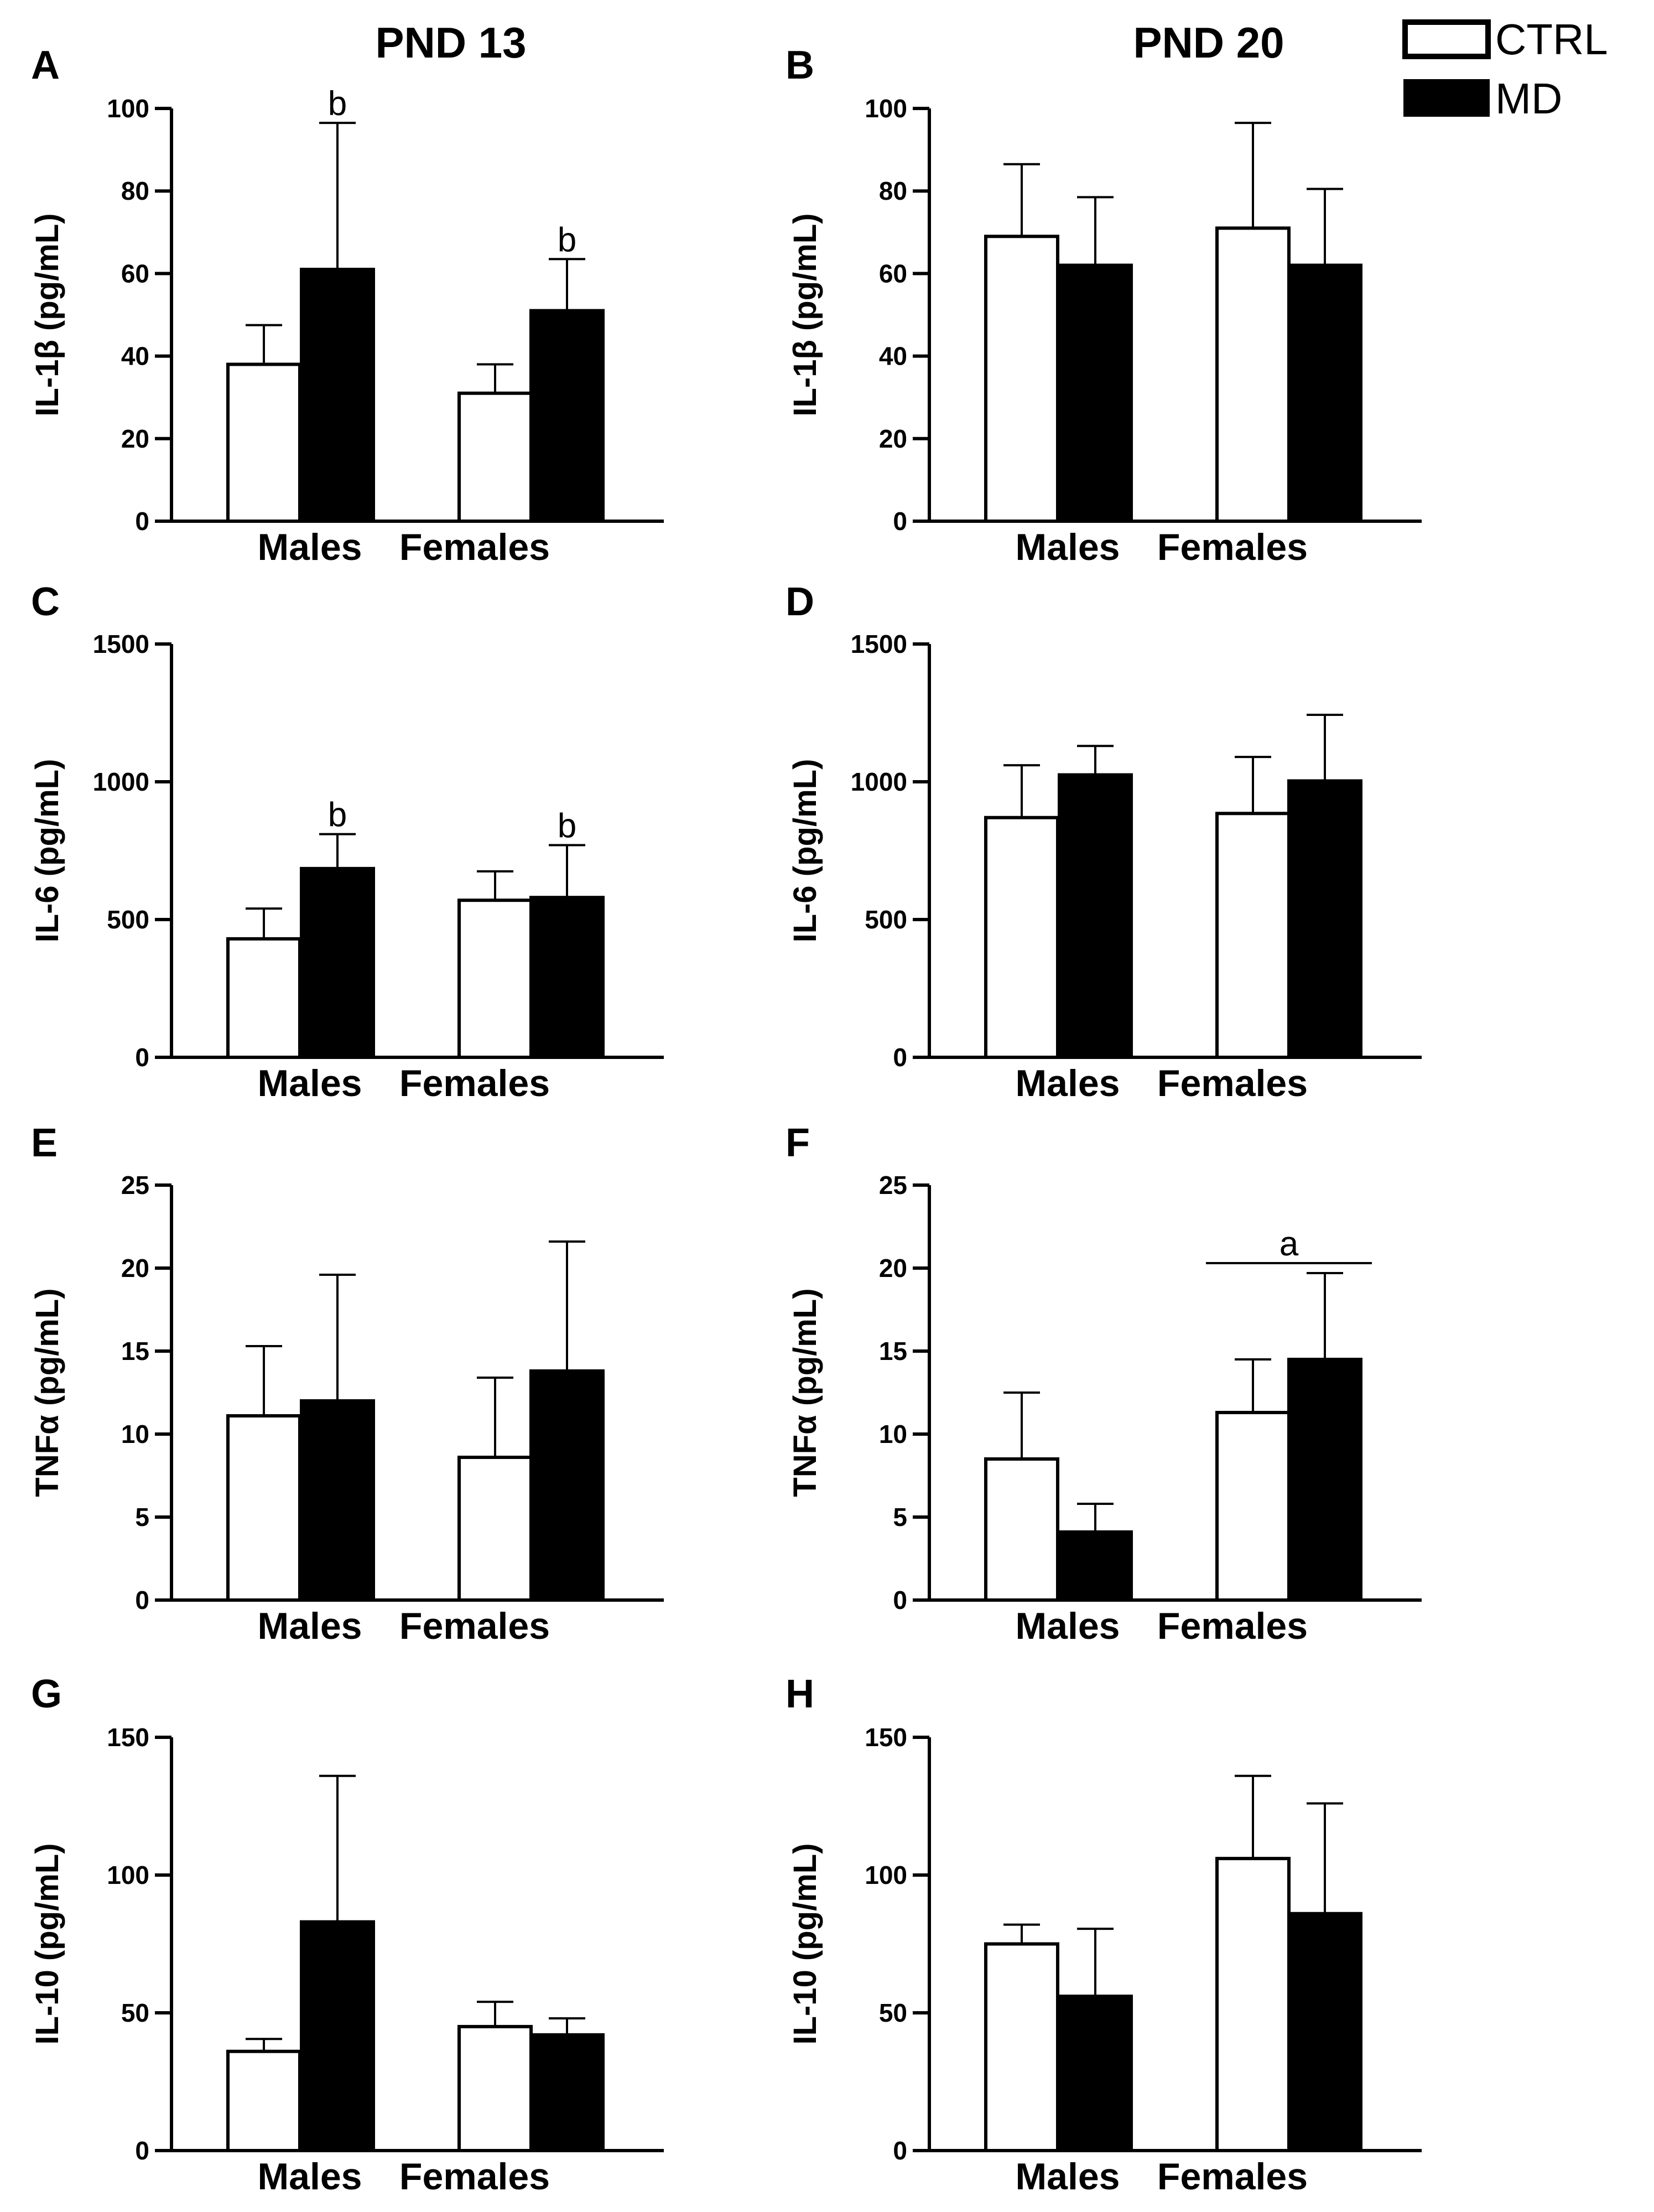 Image resolution: width=1654 pixels, height=2212 pixels. Describe the element at coordinates (800, 602) in the screenshot. I see `panel-letter: D` at that location.